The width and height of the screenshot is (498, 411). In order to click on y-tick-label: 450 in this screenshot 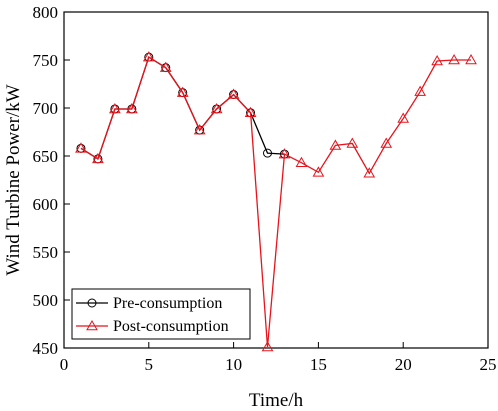, I will do `click(46, 348)`.